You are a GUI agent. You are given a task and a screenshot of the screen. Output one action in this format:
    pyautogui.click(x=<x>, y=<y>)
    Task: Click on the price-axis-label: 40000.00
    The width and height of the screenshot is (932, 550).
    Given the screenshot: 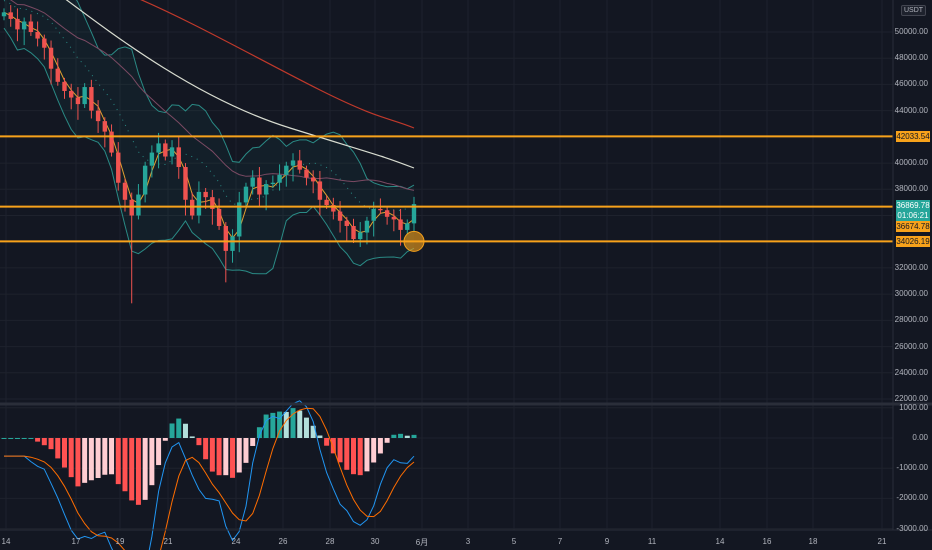 What is the action you would take?
    pyautogui.click(x=911, y=163)
    